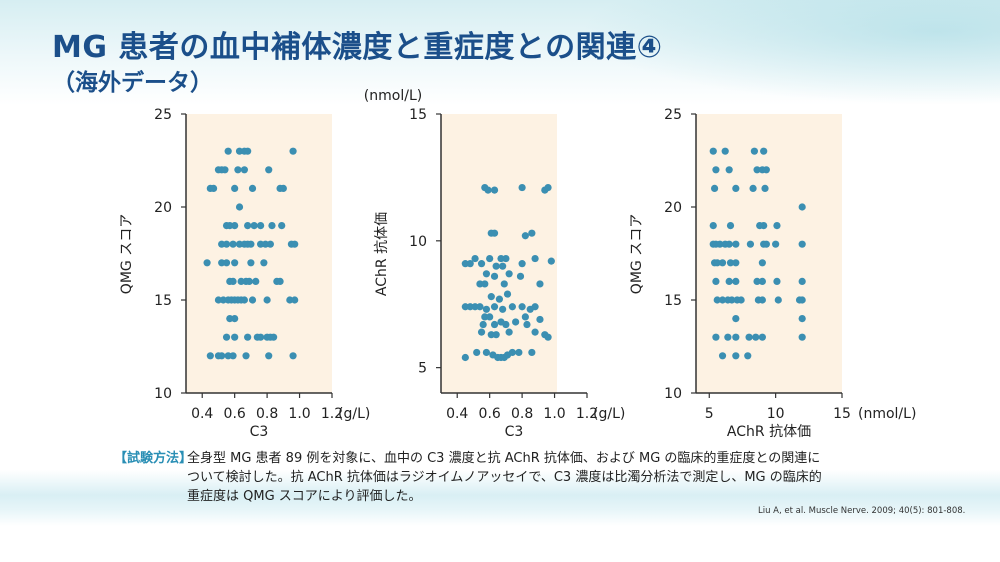 The image size is (1000, 562). Describe the element at coordinates (522, 414) in the screenshot. I see `x-tick-label: 0.8` at that location.